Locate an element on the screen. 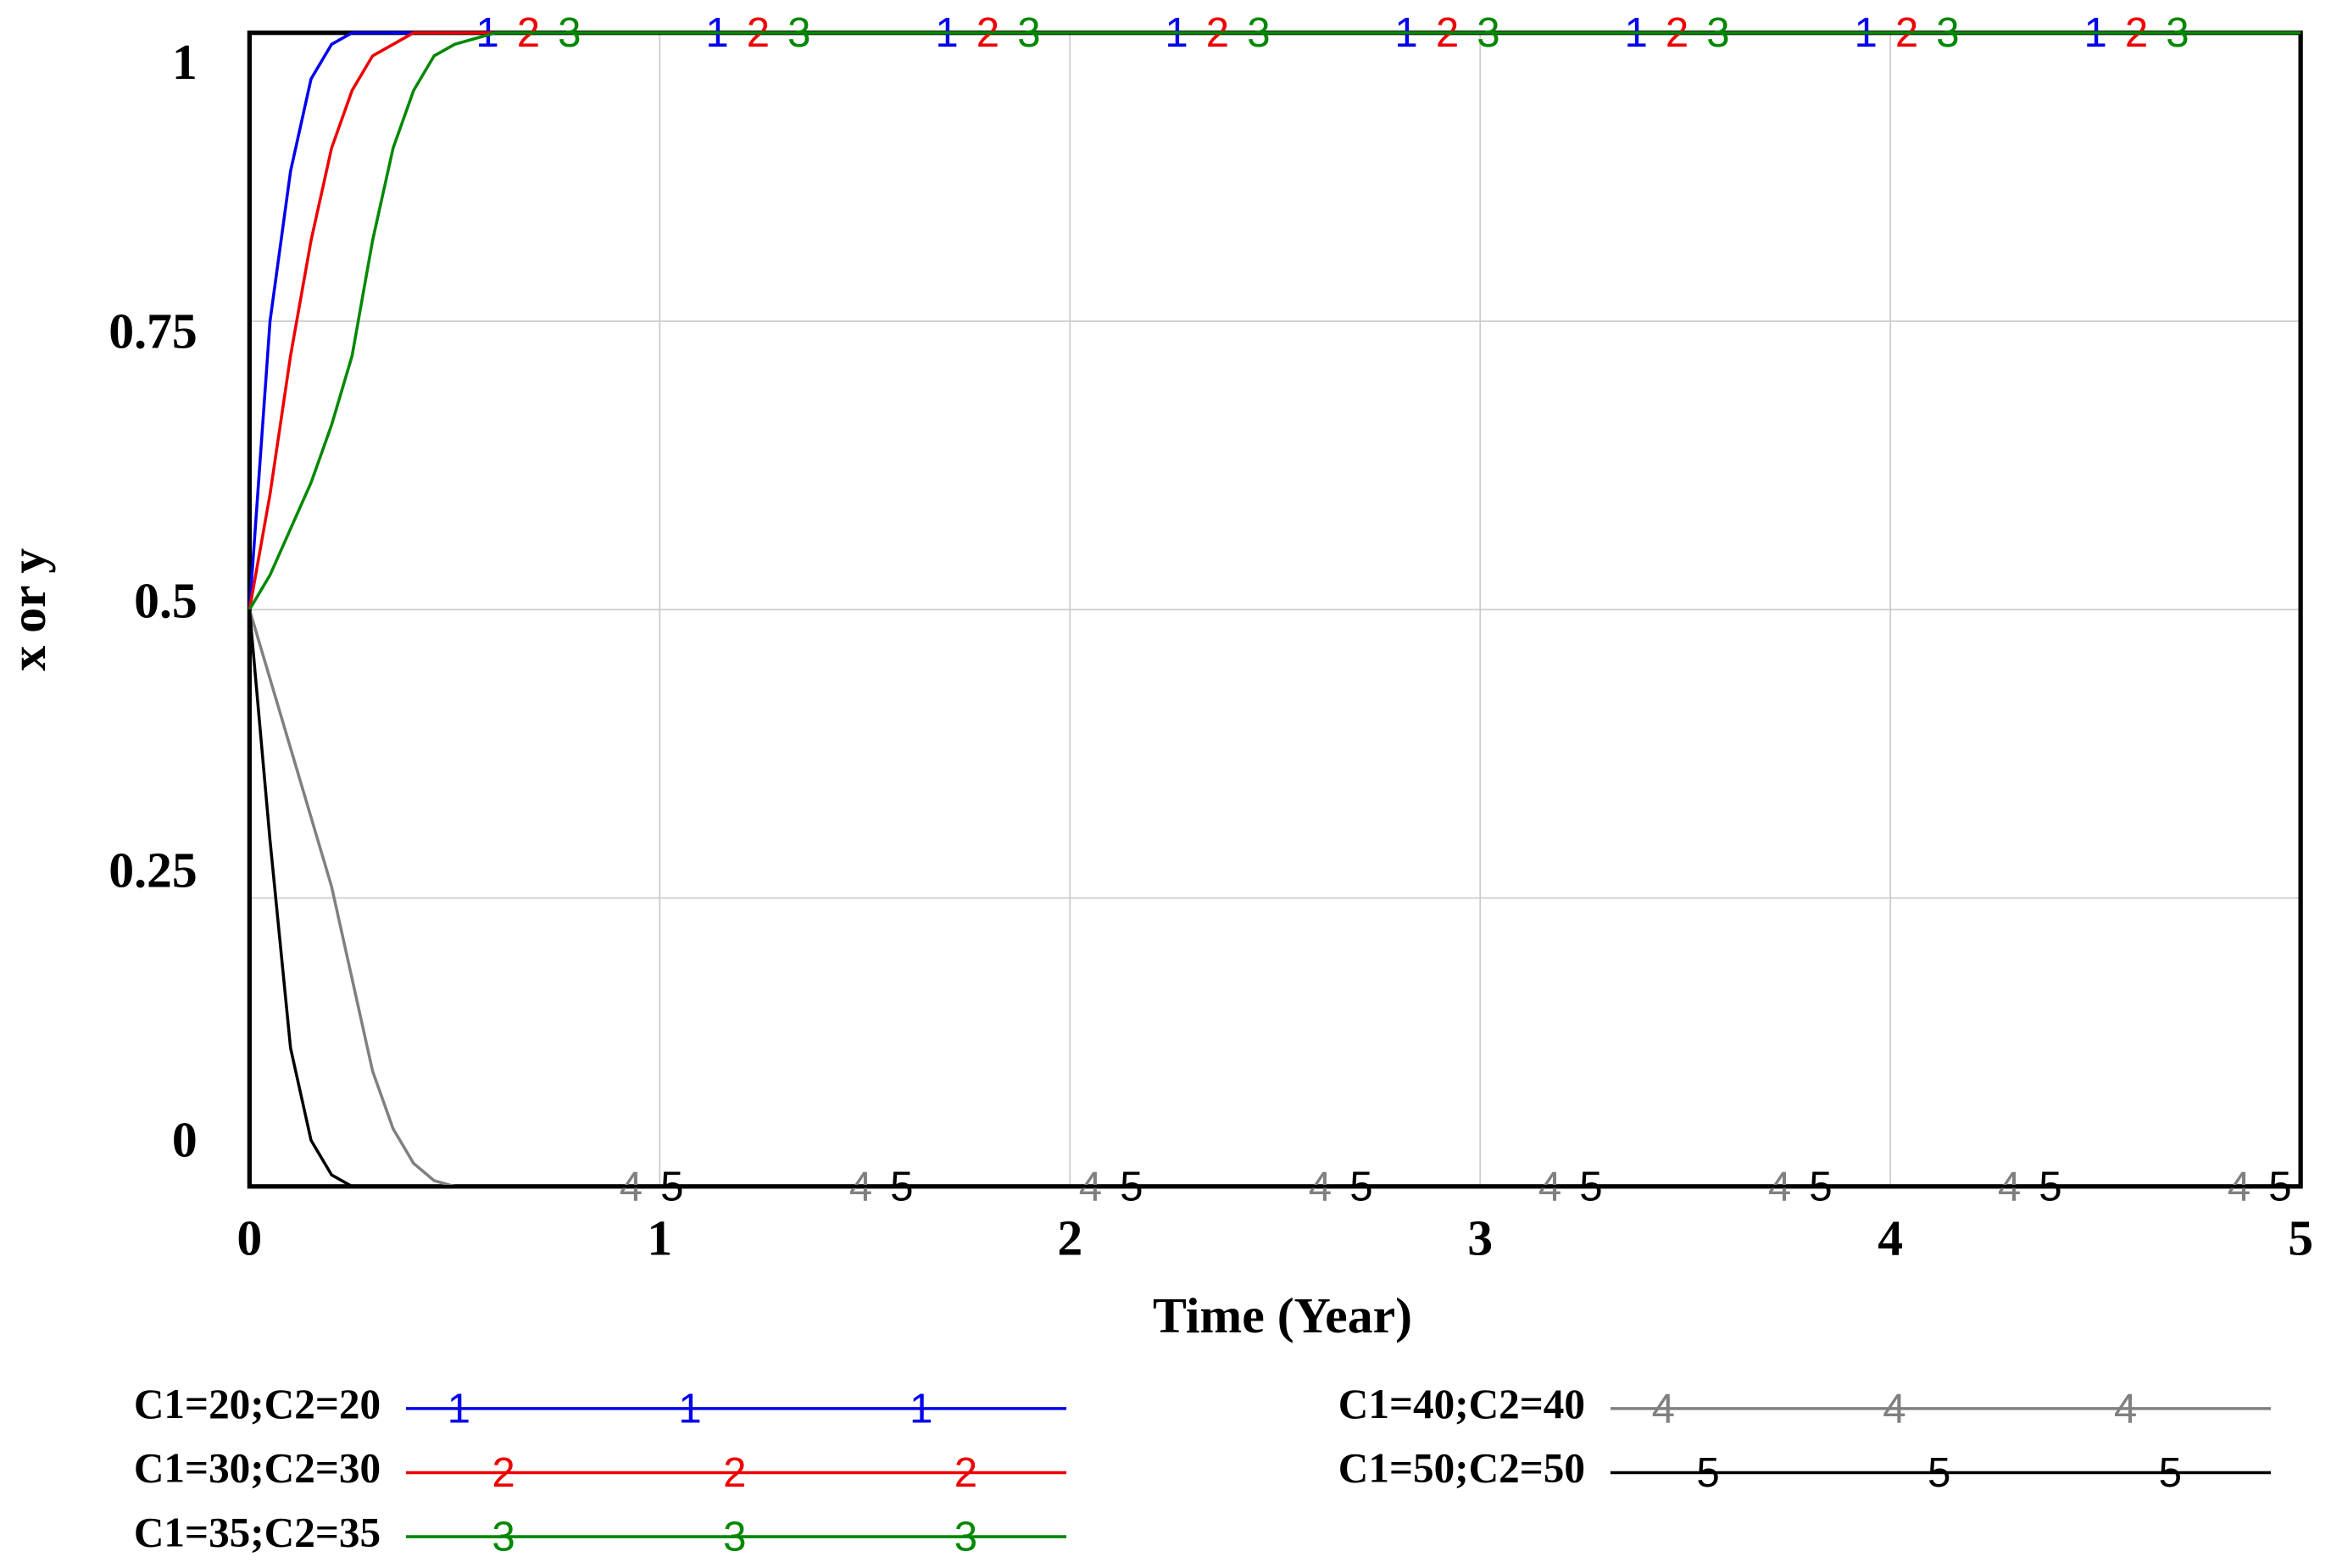 This screenshot has height=1568, width=2331. legend-label: C1=50;C2=50 is located at coordinates (1461, 1468).